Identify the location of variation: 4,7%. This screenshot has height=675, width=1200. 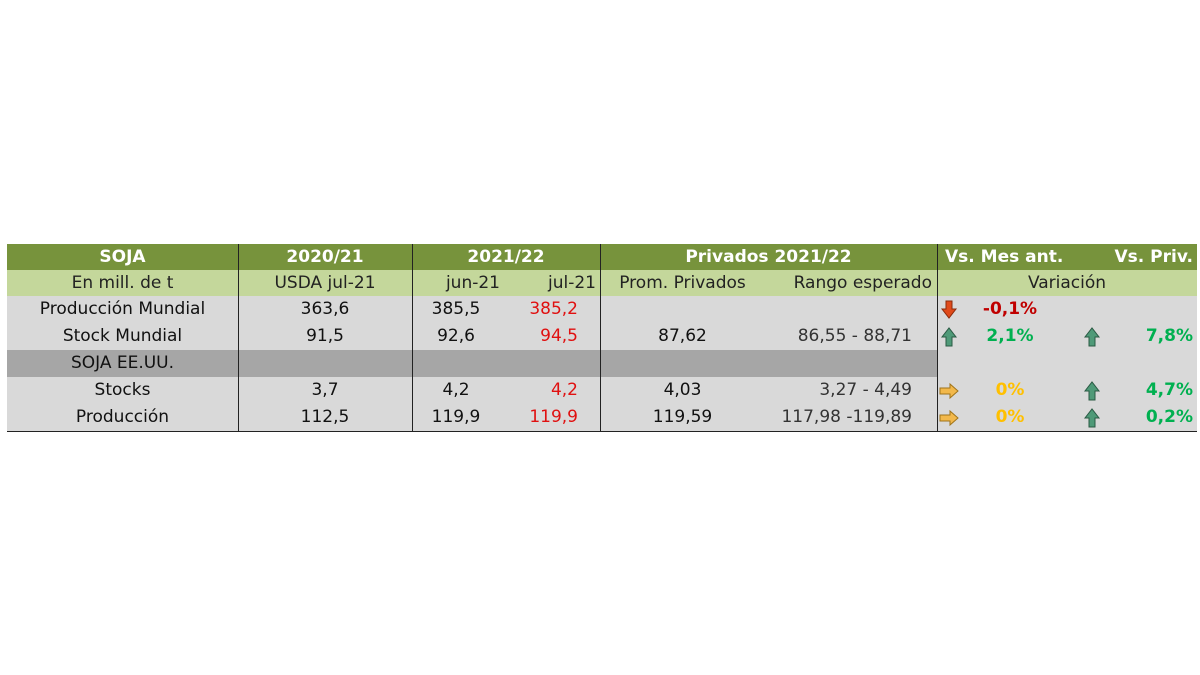
(1169, 390).